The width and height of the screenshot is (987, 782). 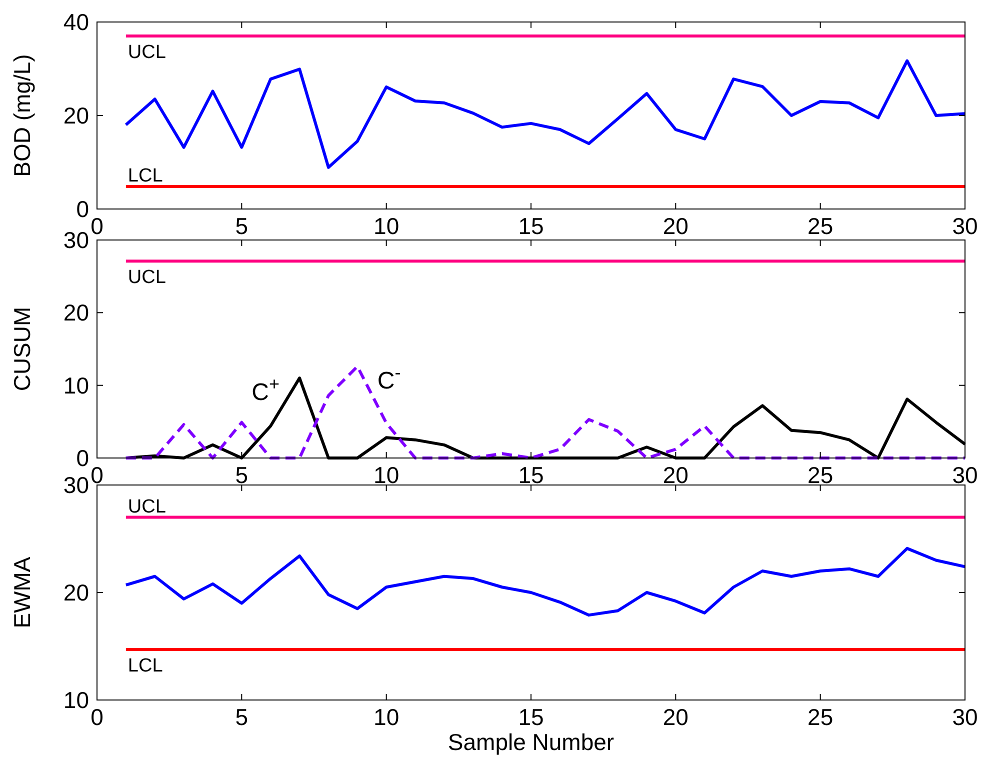 What do you see at coordinates (266, 390) in the screenshot?
I see `series-label: C$^{+}$` at bounding box center [266, 390].